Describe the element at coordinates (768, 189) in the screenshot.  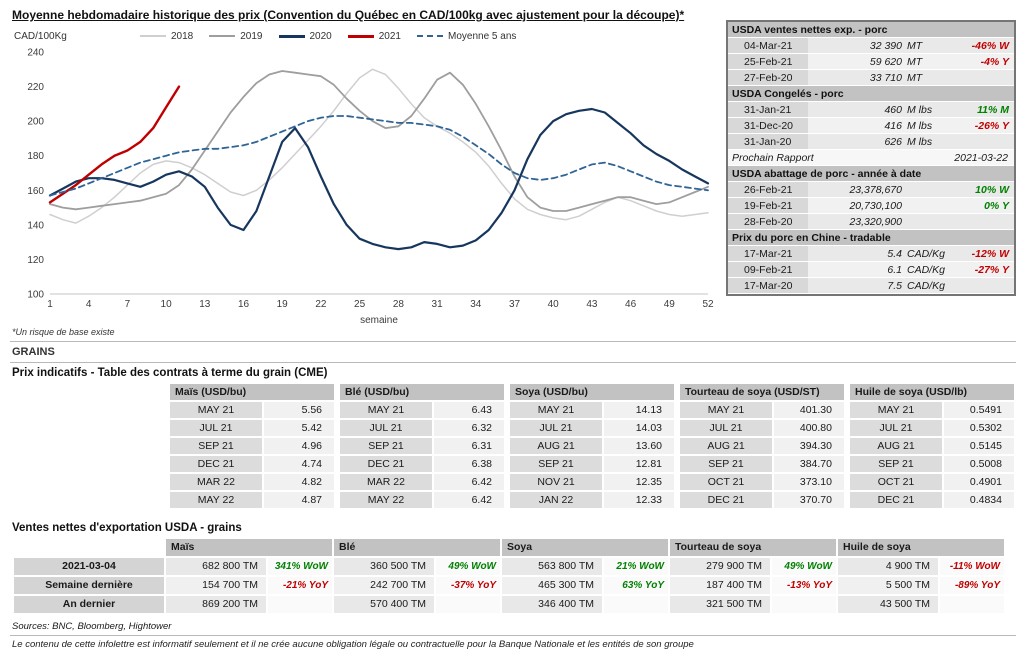
I see `usda-row-date: 26-Feb-21` at that location.